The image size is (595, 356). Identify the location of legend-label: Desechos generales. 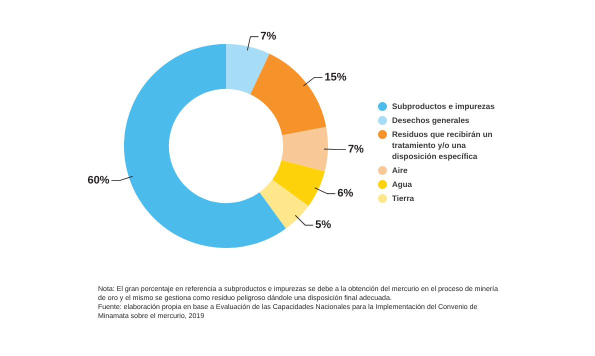
(431, 120).